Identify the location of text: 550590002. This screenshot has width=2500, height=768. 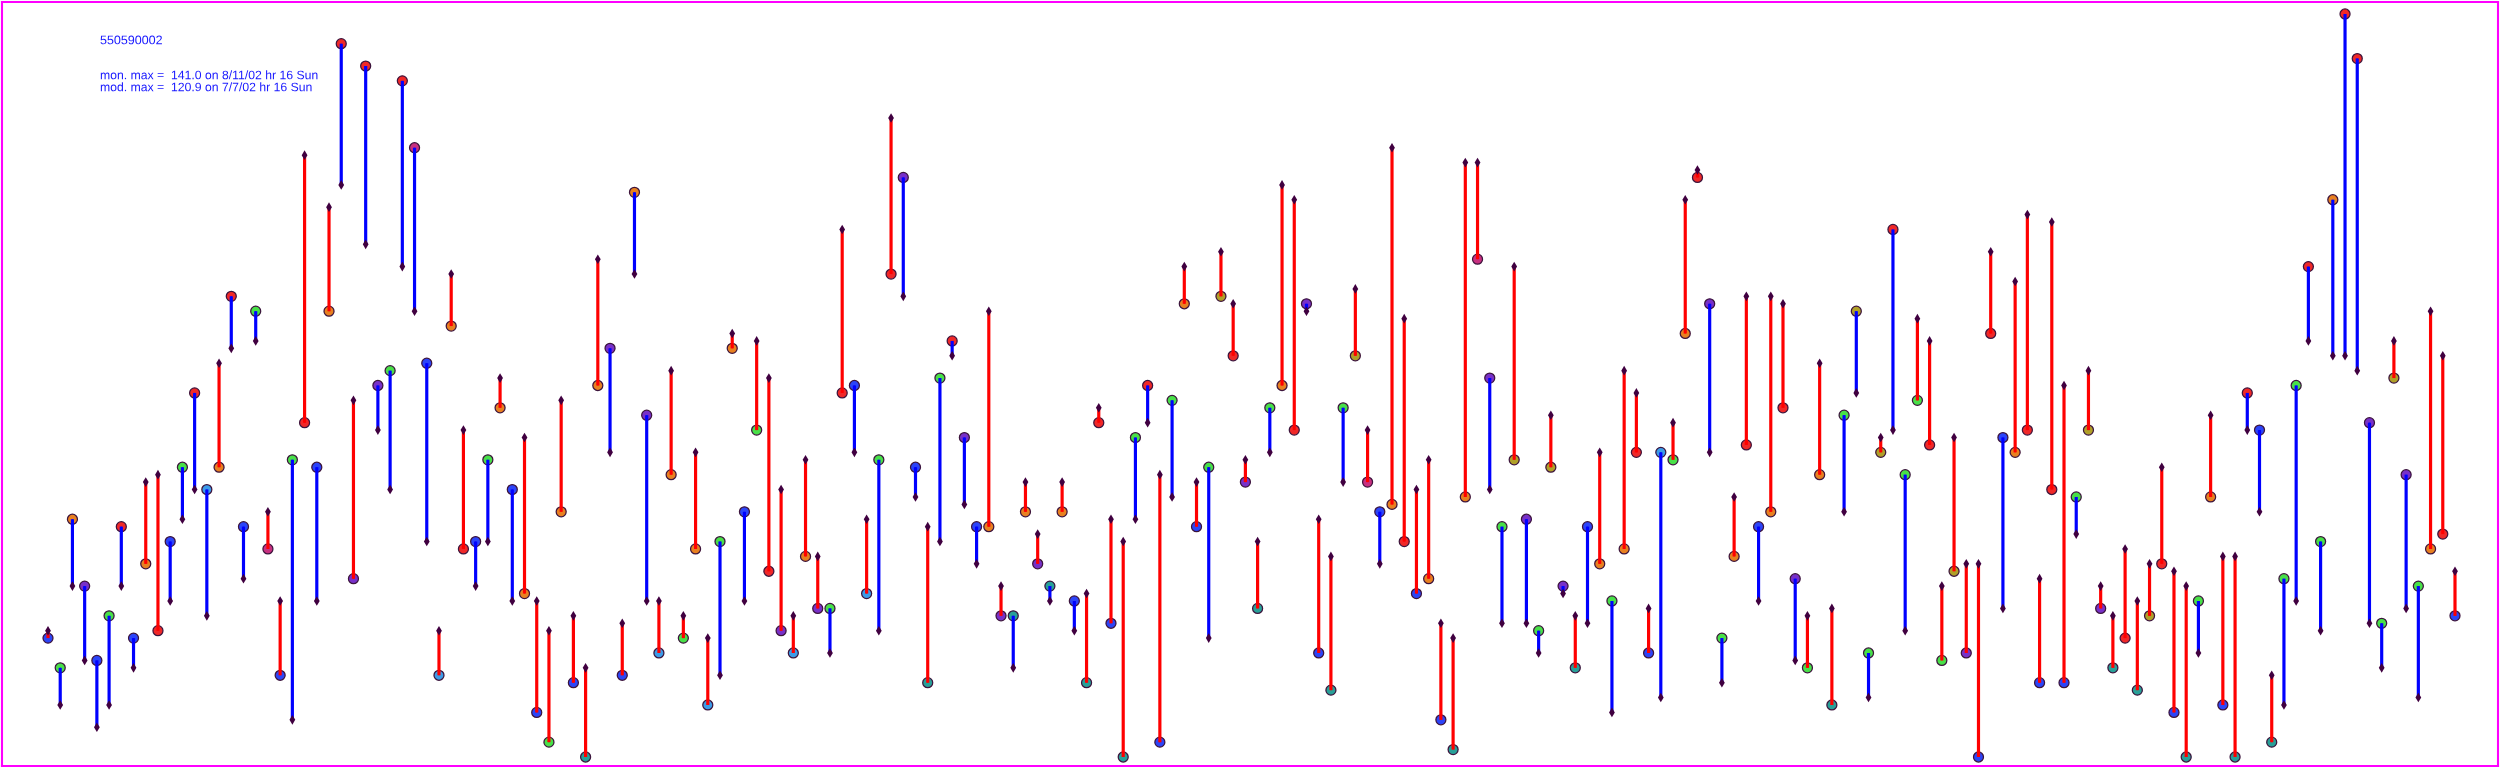
(131, 40).